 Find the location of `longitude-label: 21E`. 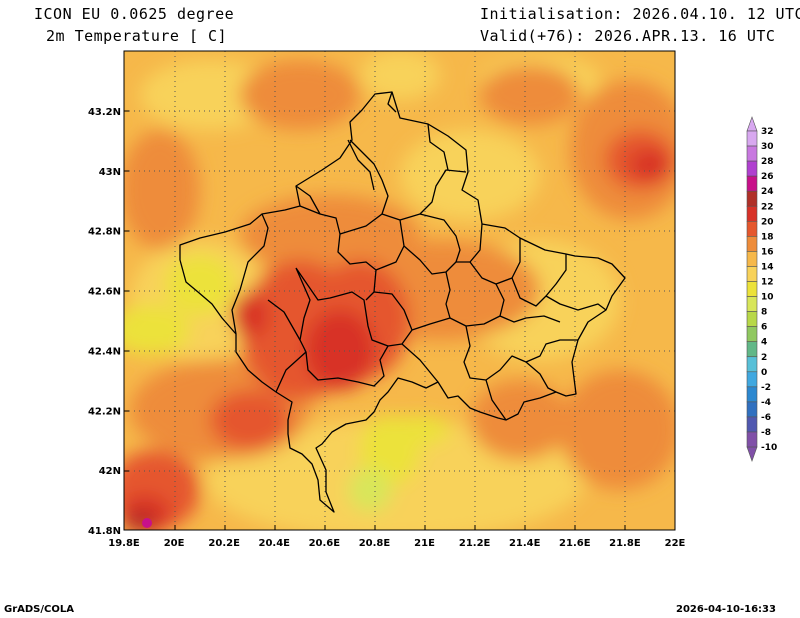

longitude-label: 21E is located at coordinates (424, 543).